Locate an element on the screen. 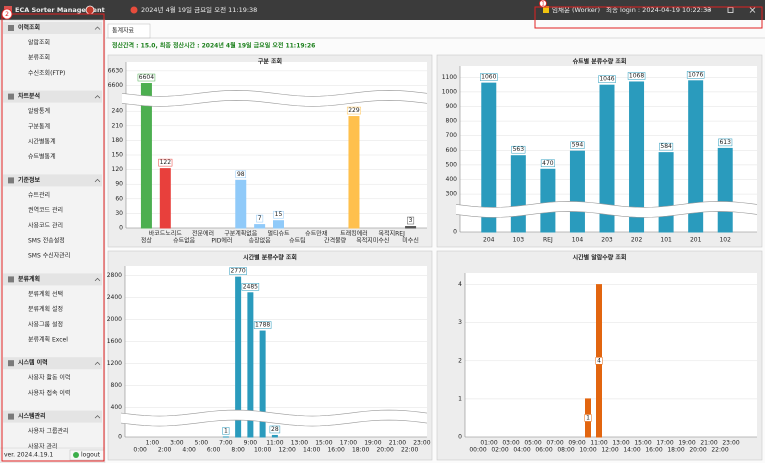 Image resolution: width=765 pixels, height=463 pixels. x-tick-label: 20:00 is located at coordinates (384, 450).